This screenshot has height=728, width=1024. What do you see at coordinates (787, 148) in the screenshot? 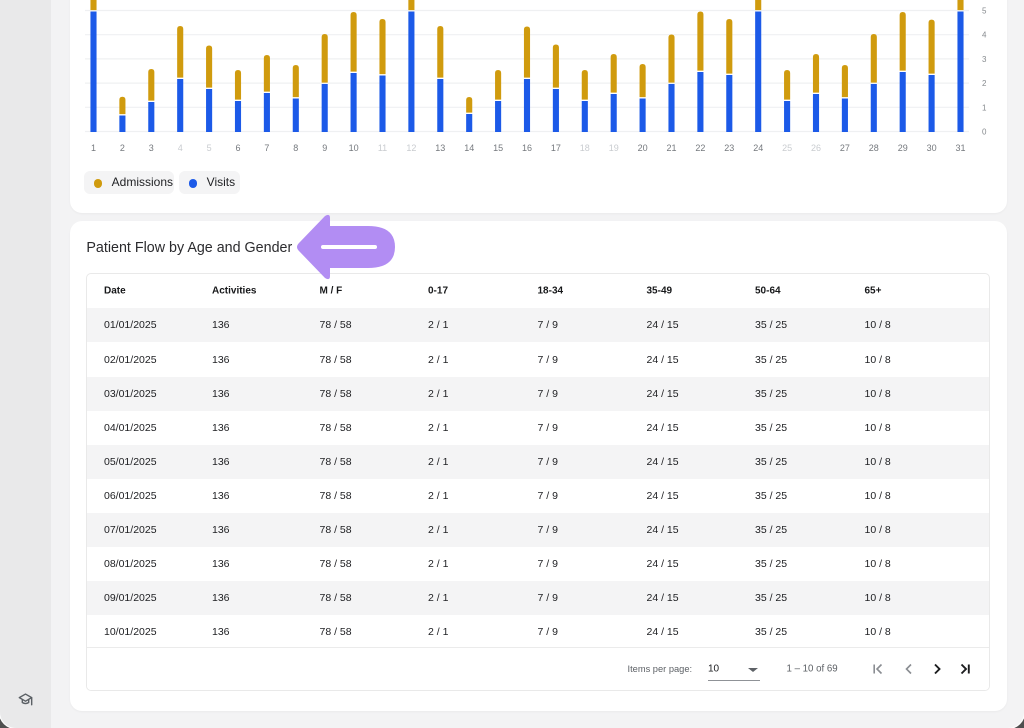
I see `svg-text: 25` at bounding box center [787, 148].